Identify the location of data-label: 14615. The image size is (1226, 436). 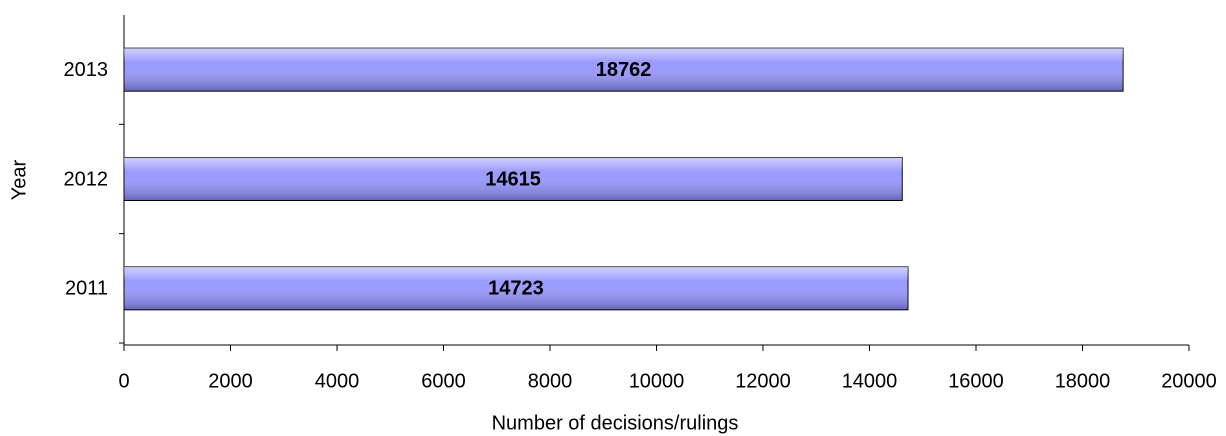
(513, 179).